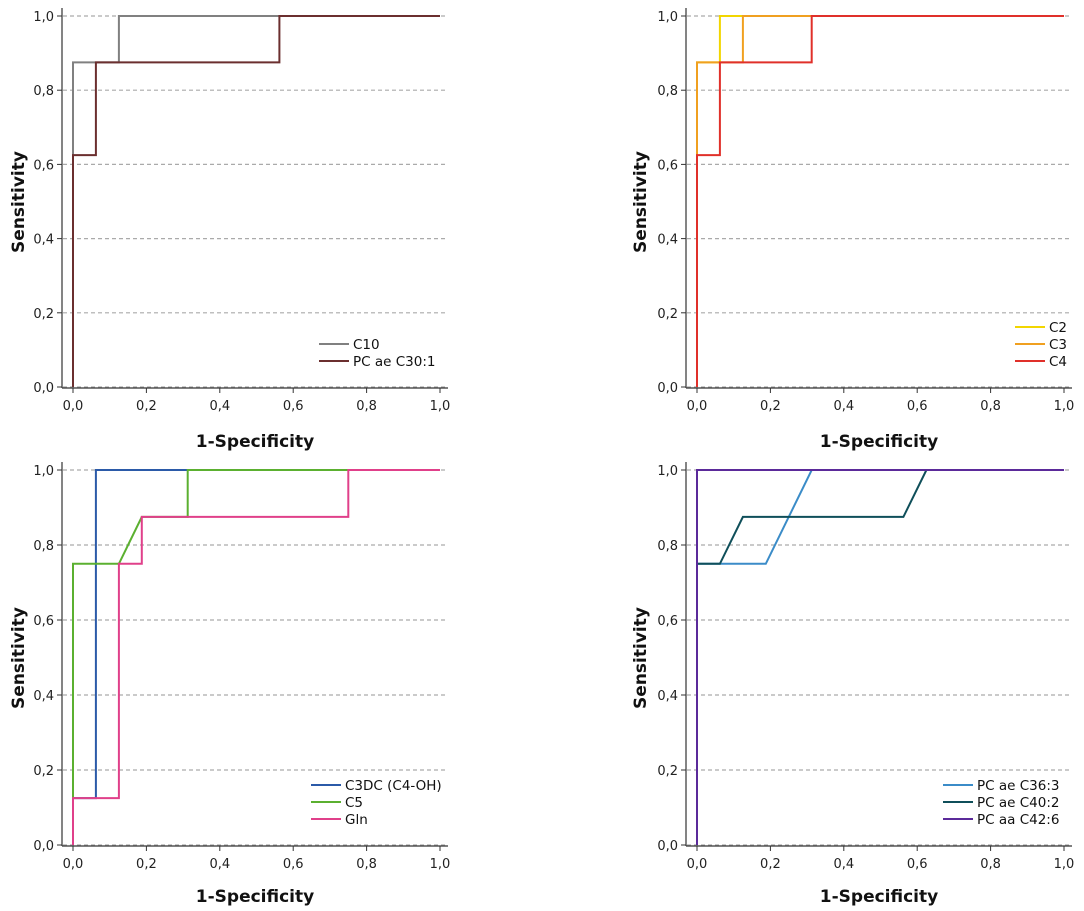  Describe the element at coordinates (1018, 803) in the screenshot. I see `legend-label: PC ae C40:2` at that location.